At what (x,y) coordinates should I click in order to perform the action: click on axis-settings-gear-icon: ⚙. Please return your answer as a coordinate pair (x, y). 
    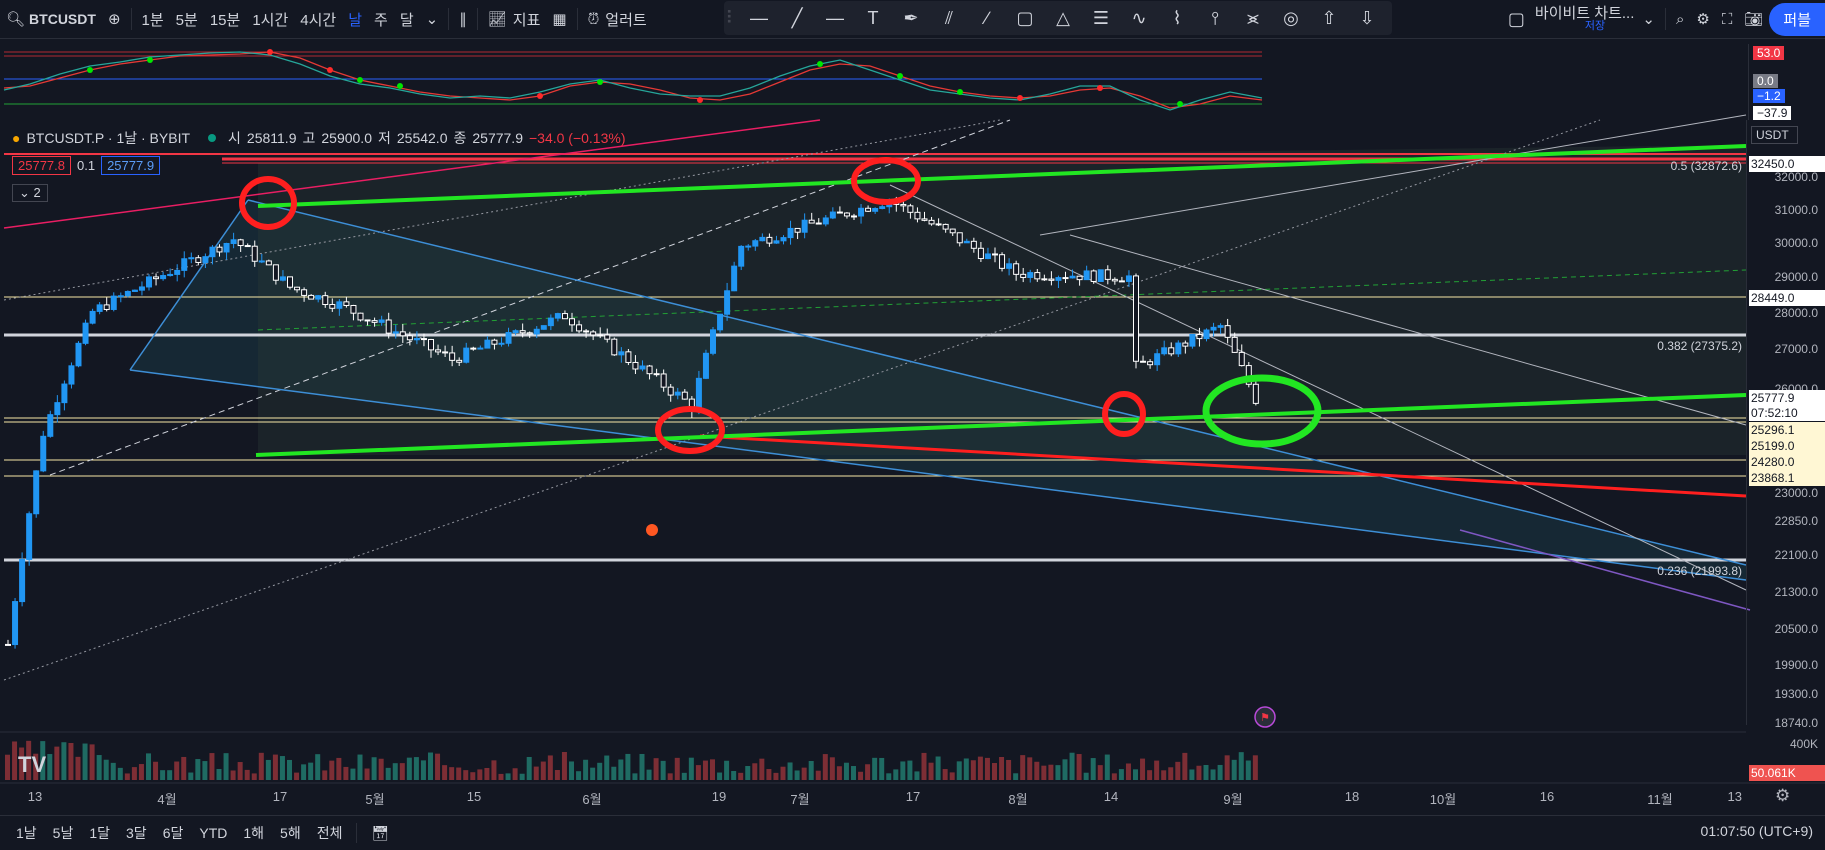
    Looking at the image, I should click on (1783, 795).